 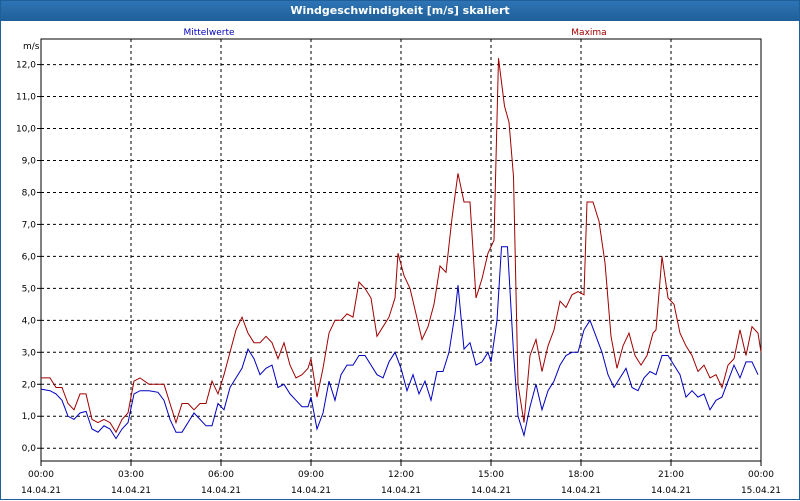 I want to click on y-tick-label: 10,0, so click(x=26, y=130).